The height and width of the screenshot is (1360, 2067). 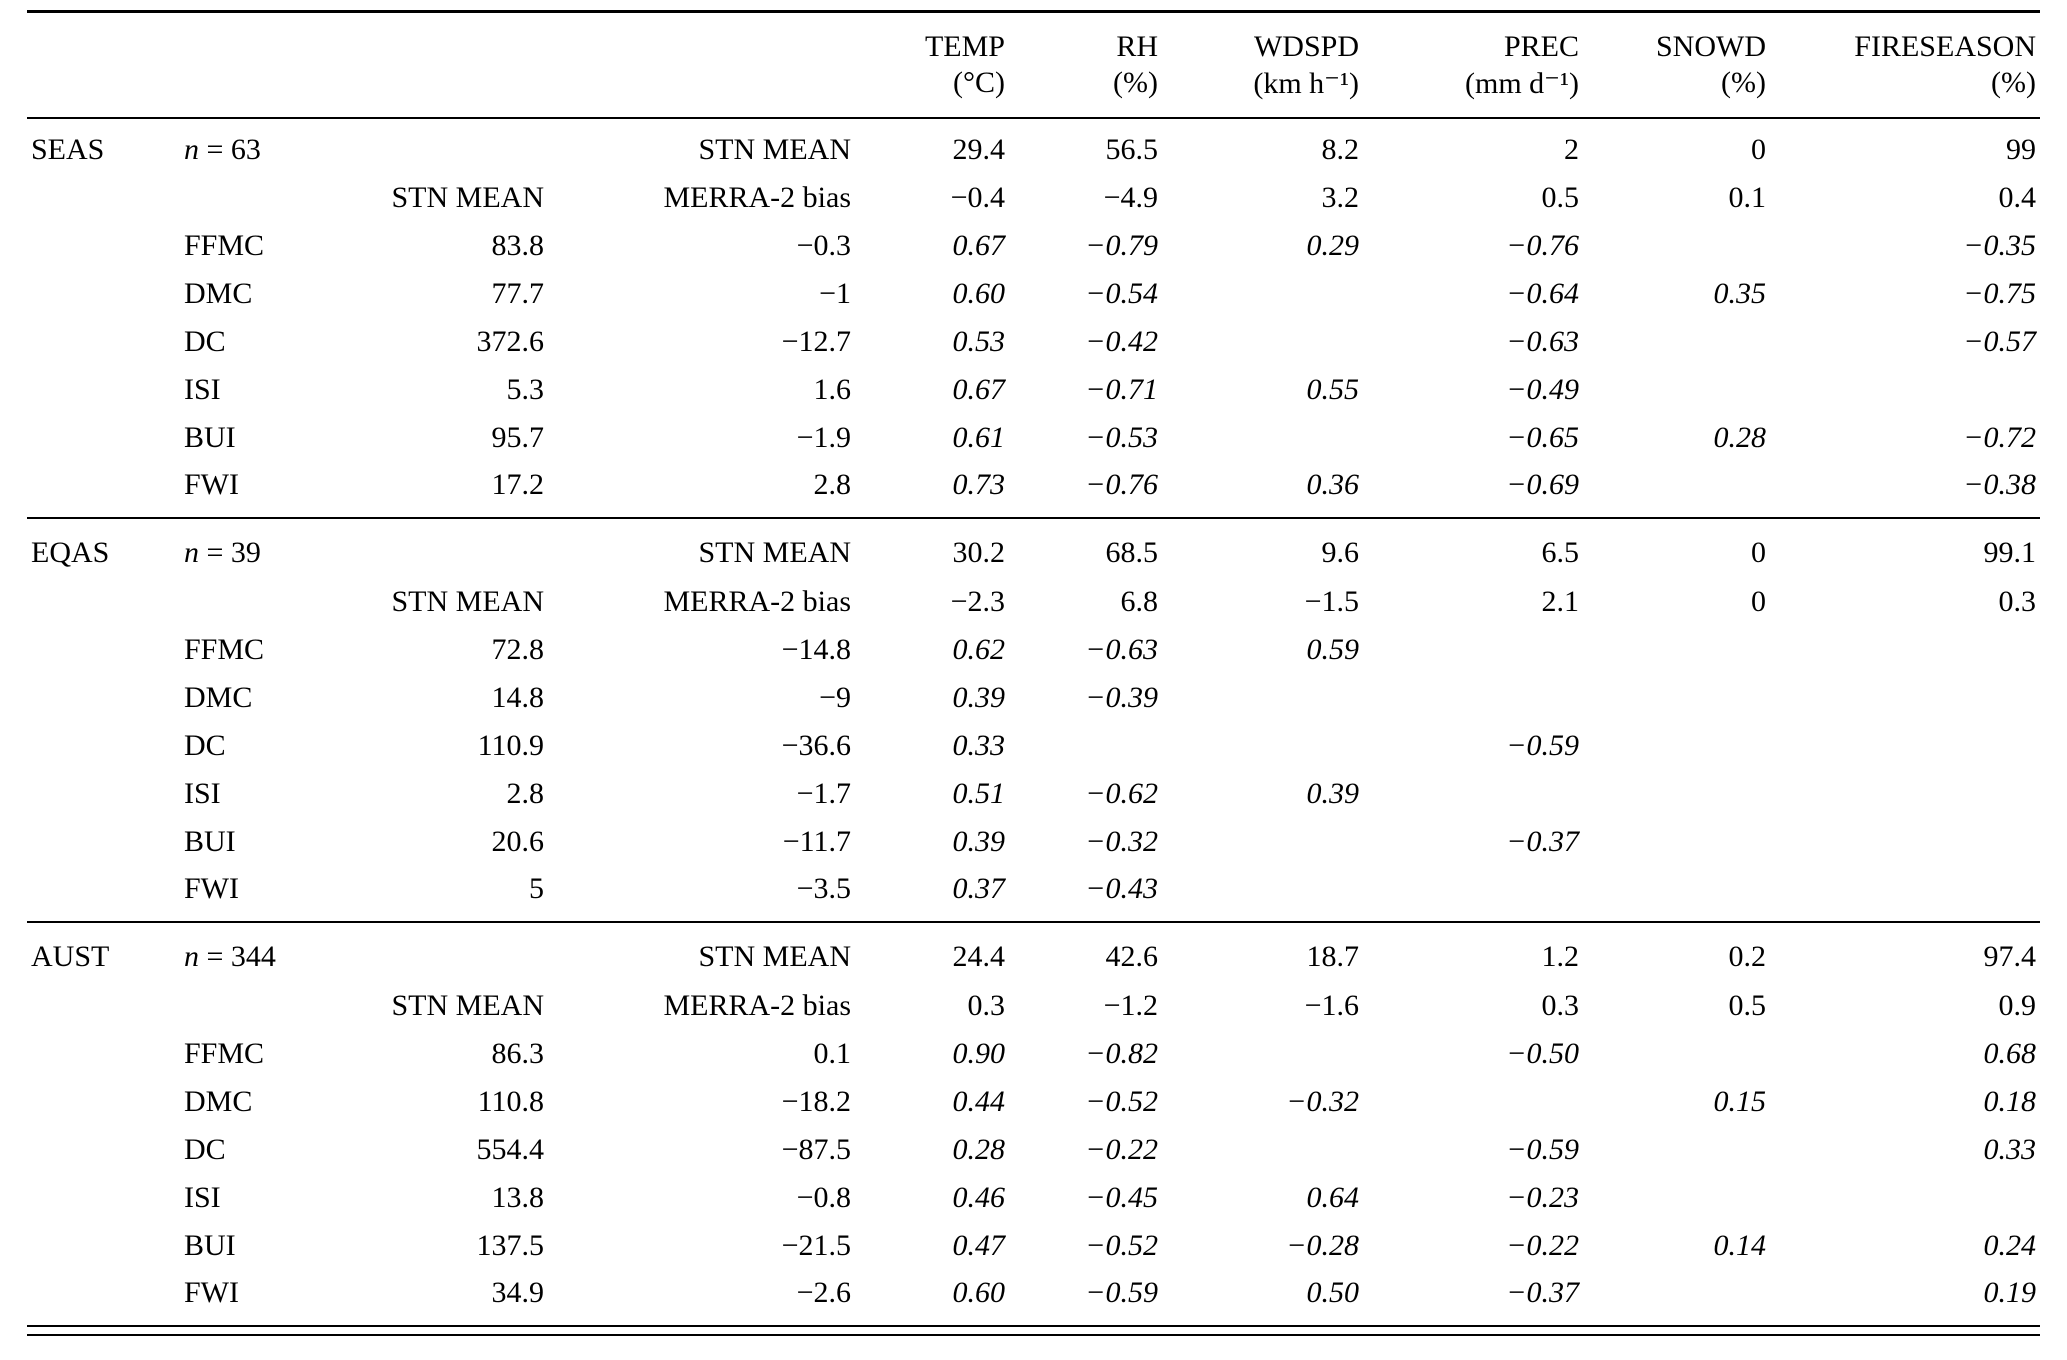 I want to click on correlation-value: 0.19, so click(x=2010, y=1292).